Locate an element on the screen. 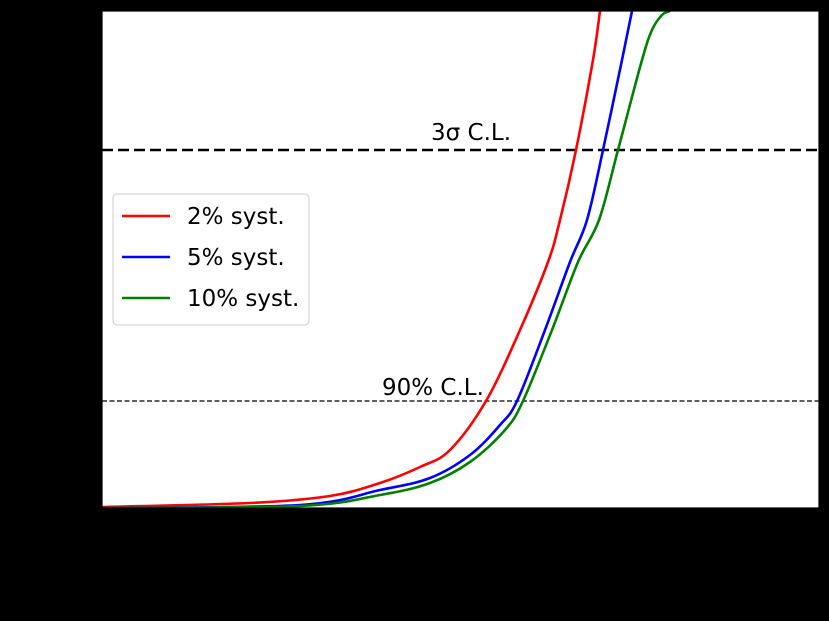 The image size is (829, 621). three-sigma-label: 3σ C.L. is located at coordinates (471, 133).